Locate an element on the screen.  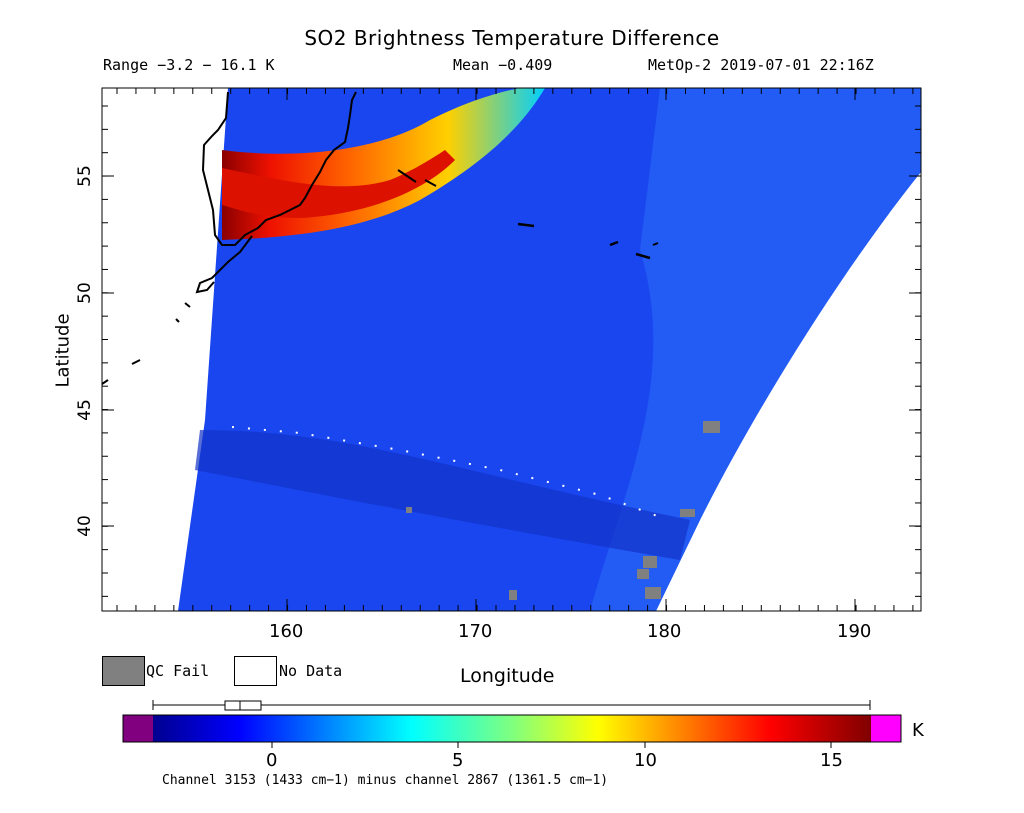
range-text: Range −3.2 − 16.1 K is located at coordinates (189, 65).